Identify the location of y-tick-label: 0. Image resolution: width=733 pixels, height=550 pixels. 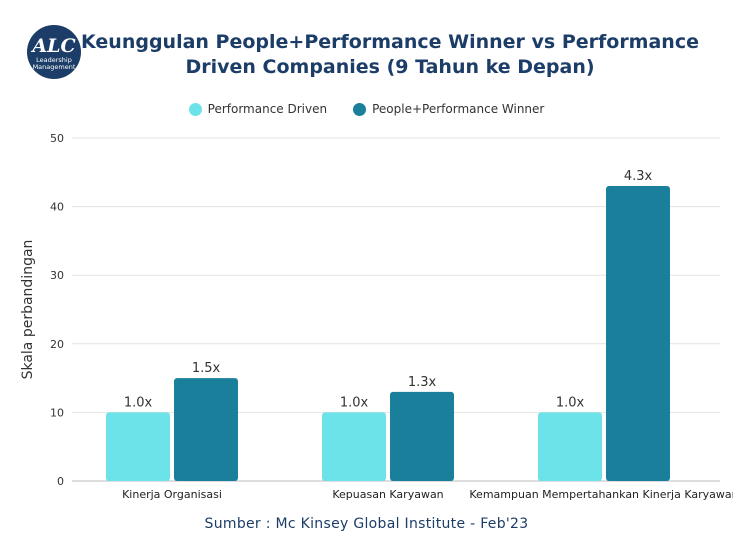
(60, 481).